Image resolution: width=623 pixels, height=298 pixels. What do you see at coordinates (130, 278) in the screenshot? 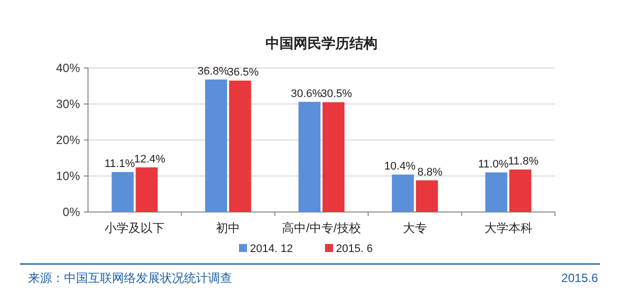
I see `source-note: 来源：中国互联网络发展状况统计调查` at bounding box center [130, 278].